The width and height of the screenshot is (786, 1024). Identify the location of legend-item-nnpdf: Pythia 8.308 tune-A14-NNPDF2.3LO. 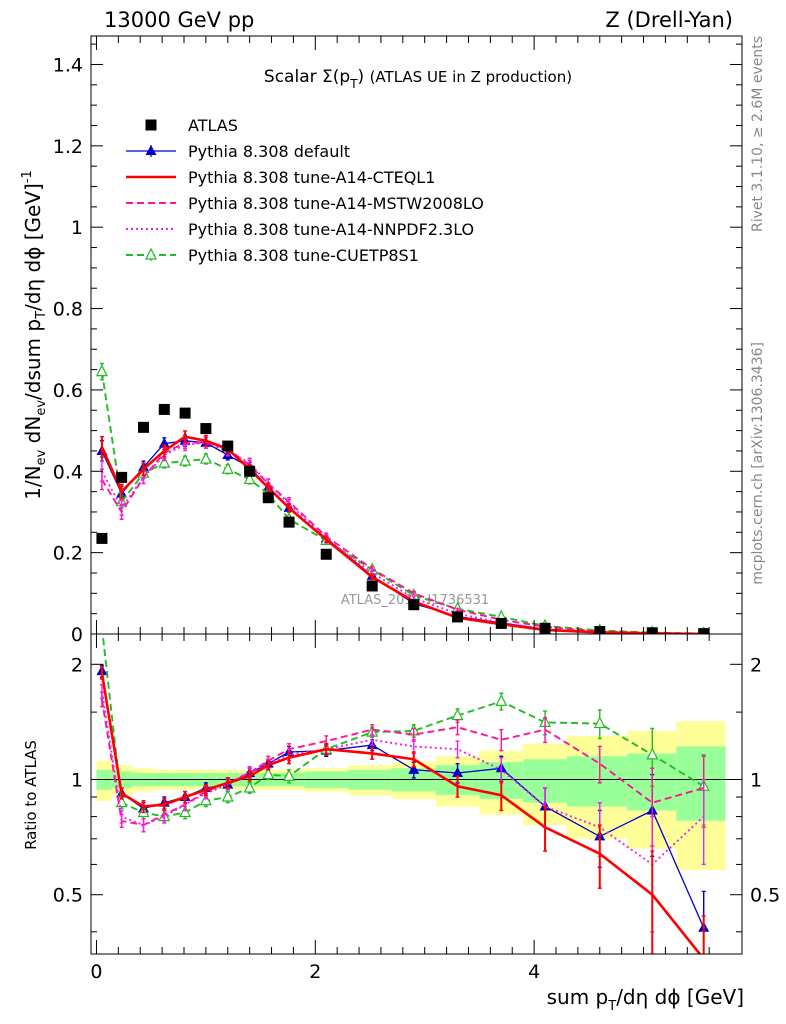
(300, 229).